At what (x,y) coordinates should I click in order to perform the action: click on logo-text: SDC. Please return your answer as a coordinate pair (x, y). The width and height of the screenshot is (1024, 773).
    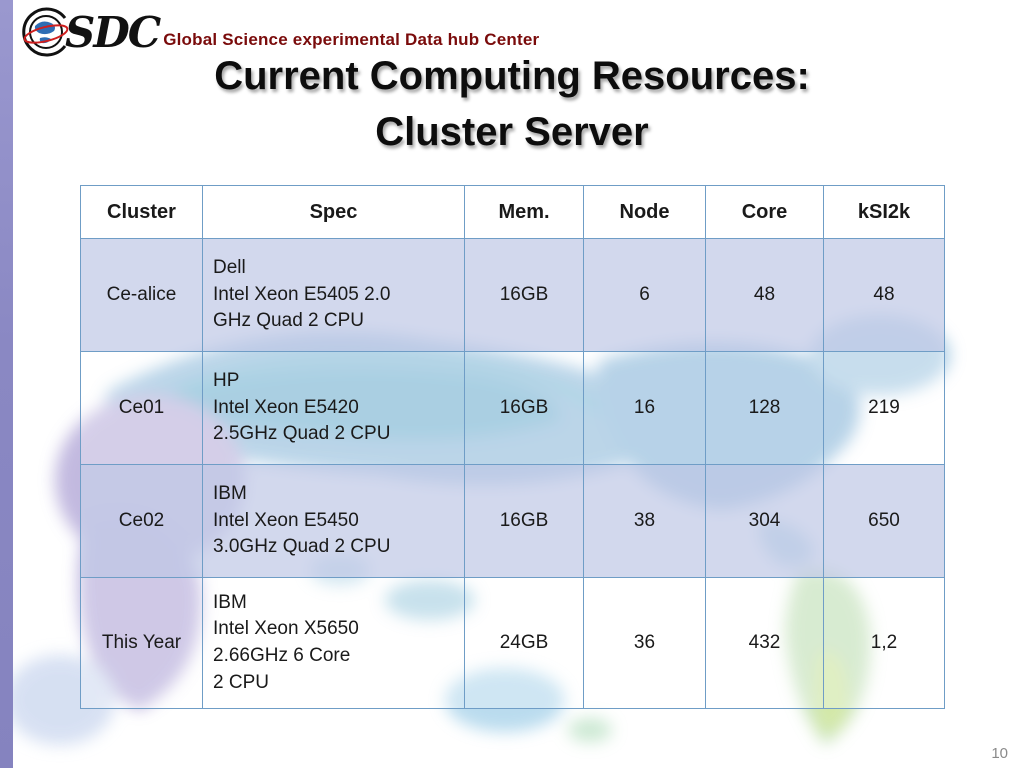
    Looking at the image, I should click on (113, 32).